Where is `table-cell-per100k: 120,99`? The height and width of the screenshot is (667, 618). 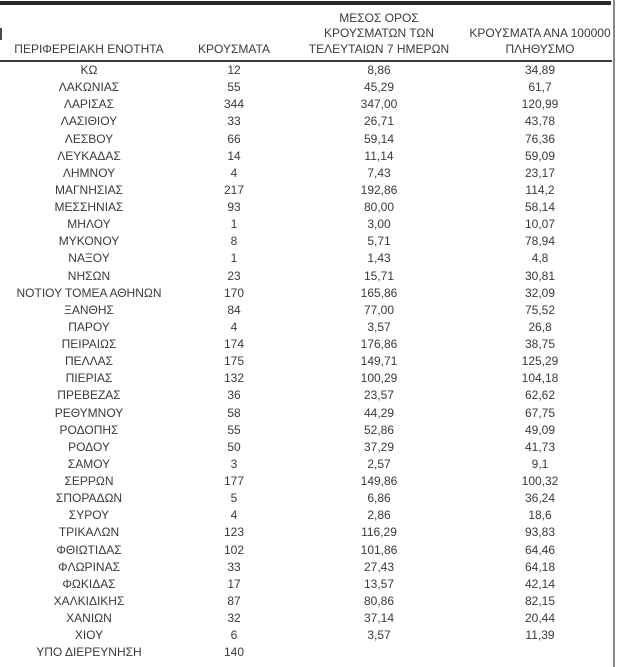
table-cell-per100k: 120,99 is located at coordinates (540, 104).